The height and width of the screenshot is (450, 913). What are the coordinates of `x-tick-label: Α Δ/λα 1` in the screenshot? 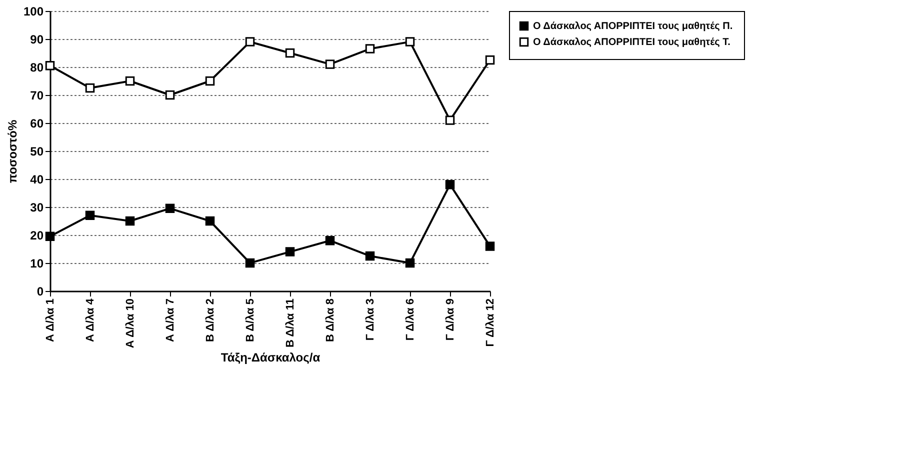 It's located at (50, 320).